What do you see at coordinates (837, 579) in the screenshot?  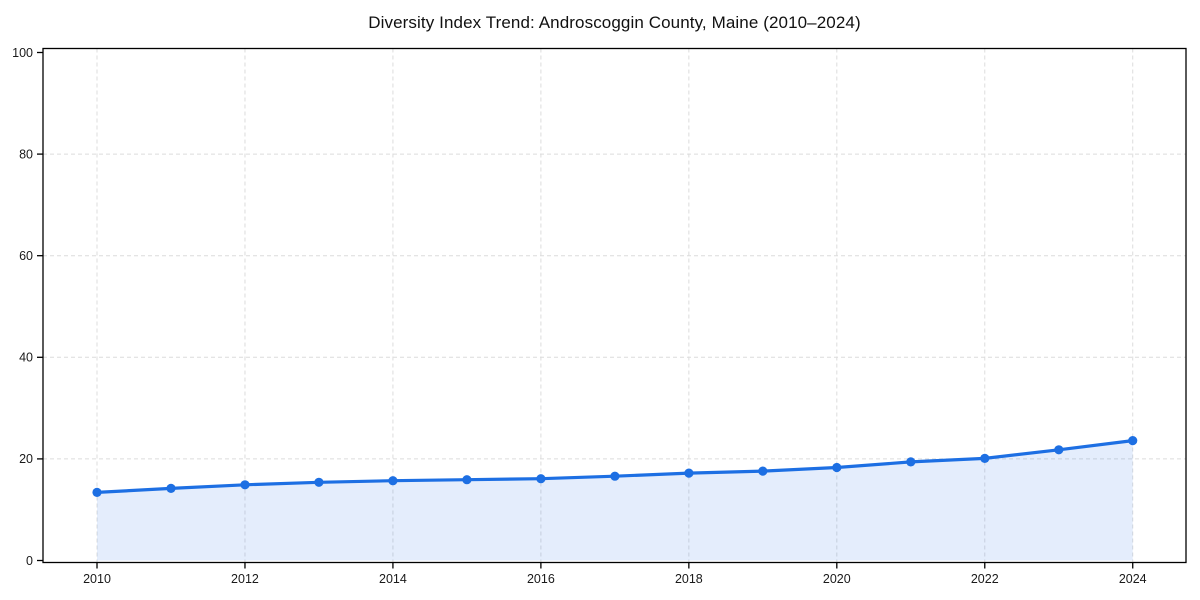 I see `x-tick-label: 2020` at bounding box center [837, 579].